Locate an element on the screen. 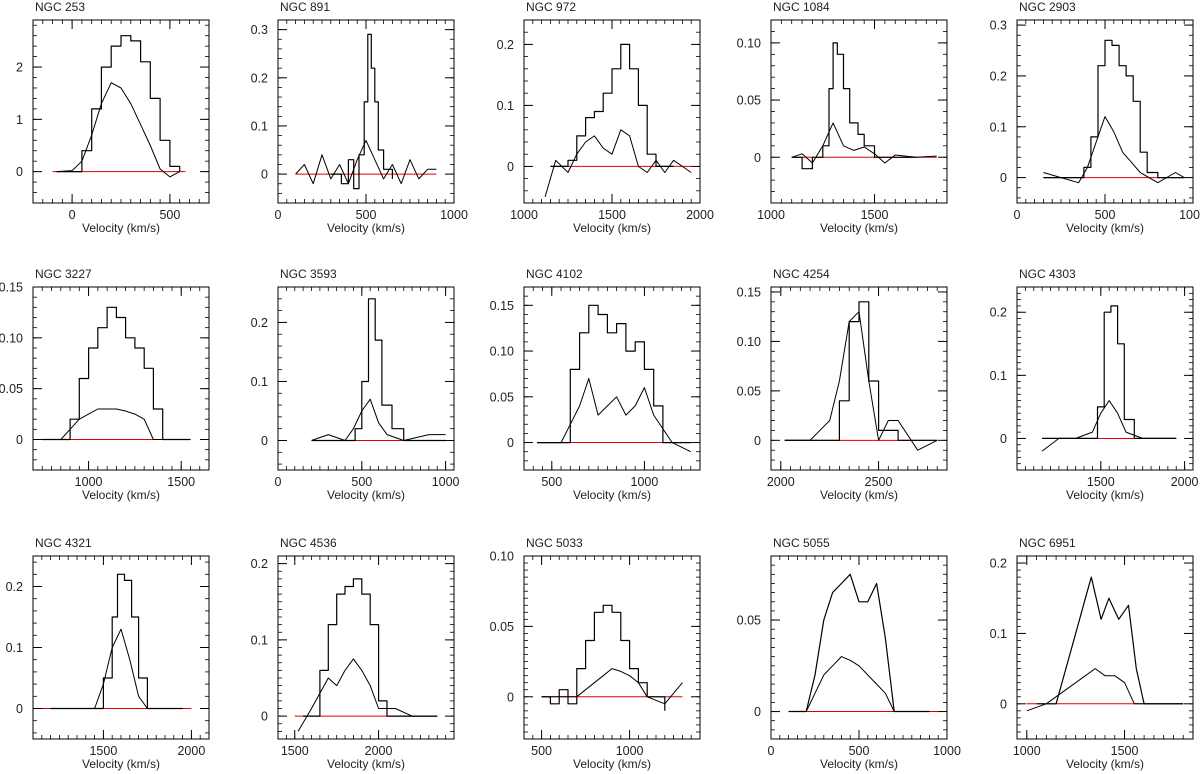  panel-ngc-4303: NGC 4303 1500 2000 0 0.1 0.2 Velocity (km/s) is located at coordinates (1094, 384).